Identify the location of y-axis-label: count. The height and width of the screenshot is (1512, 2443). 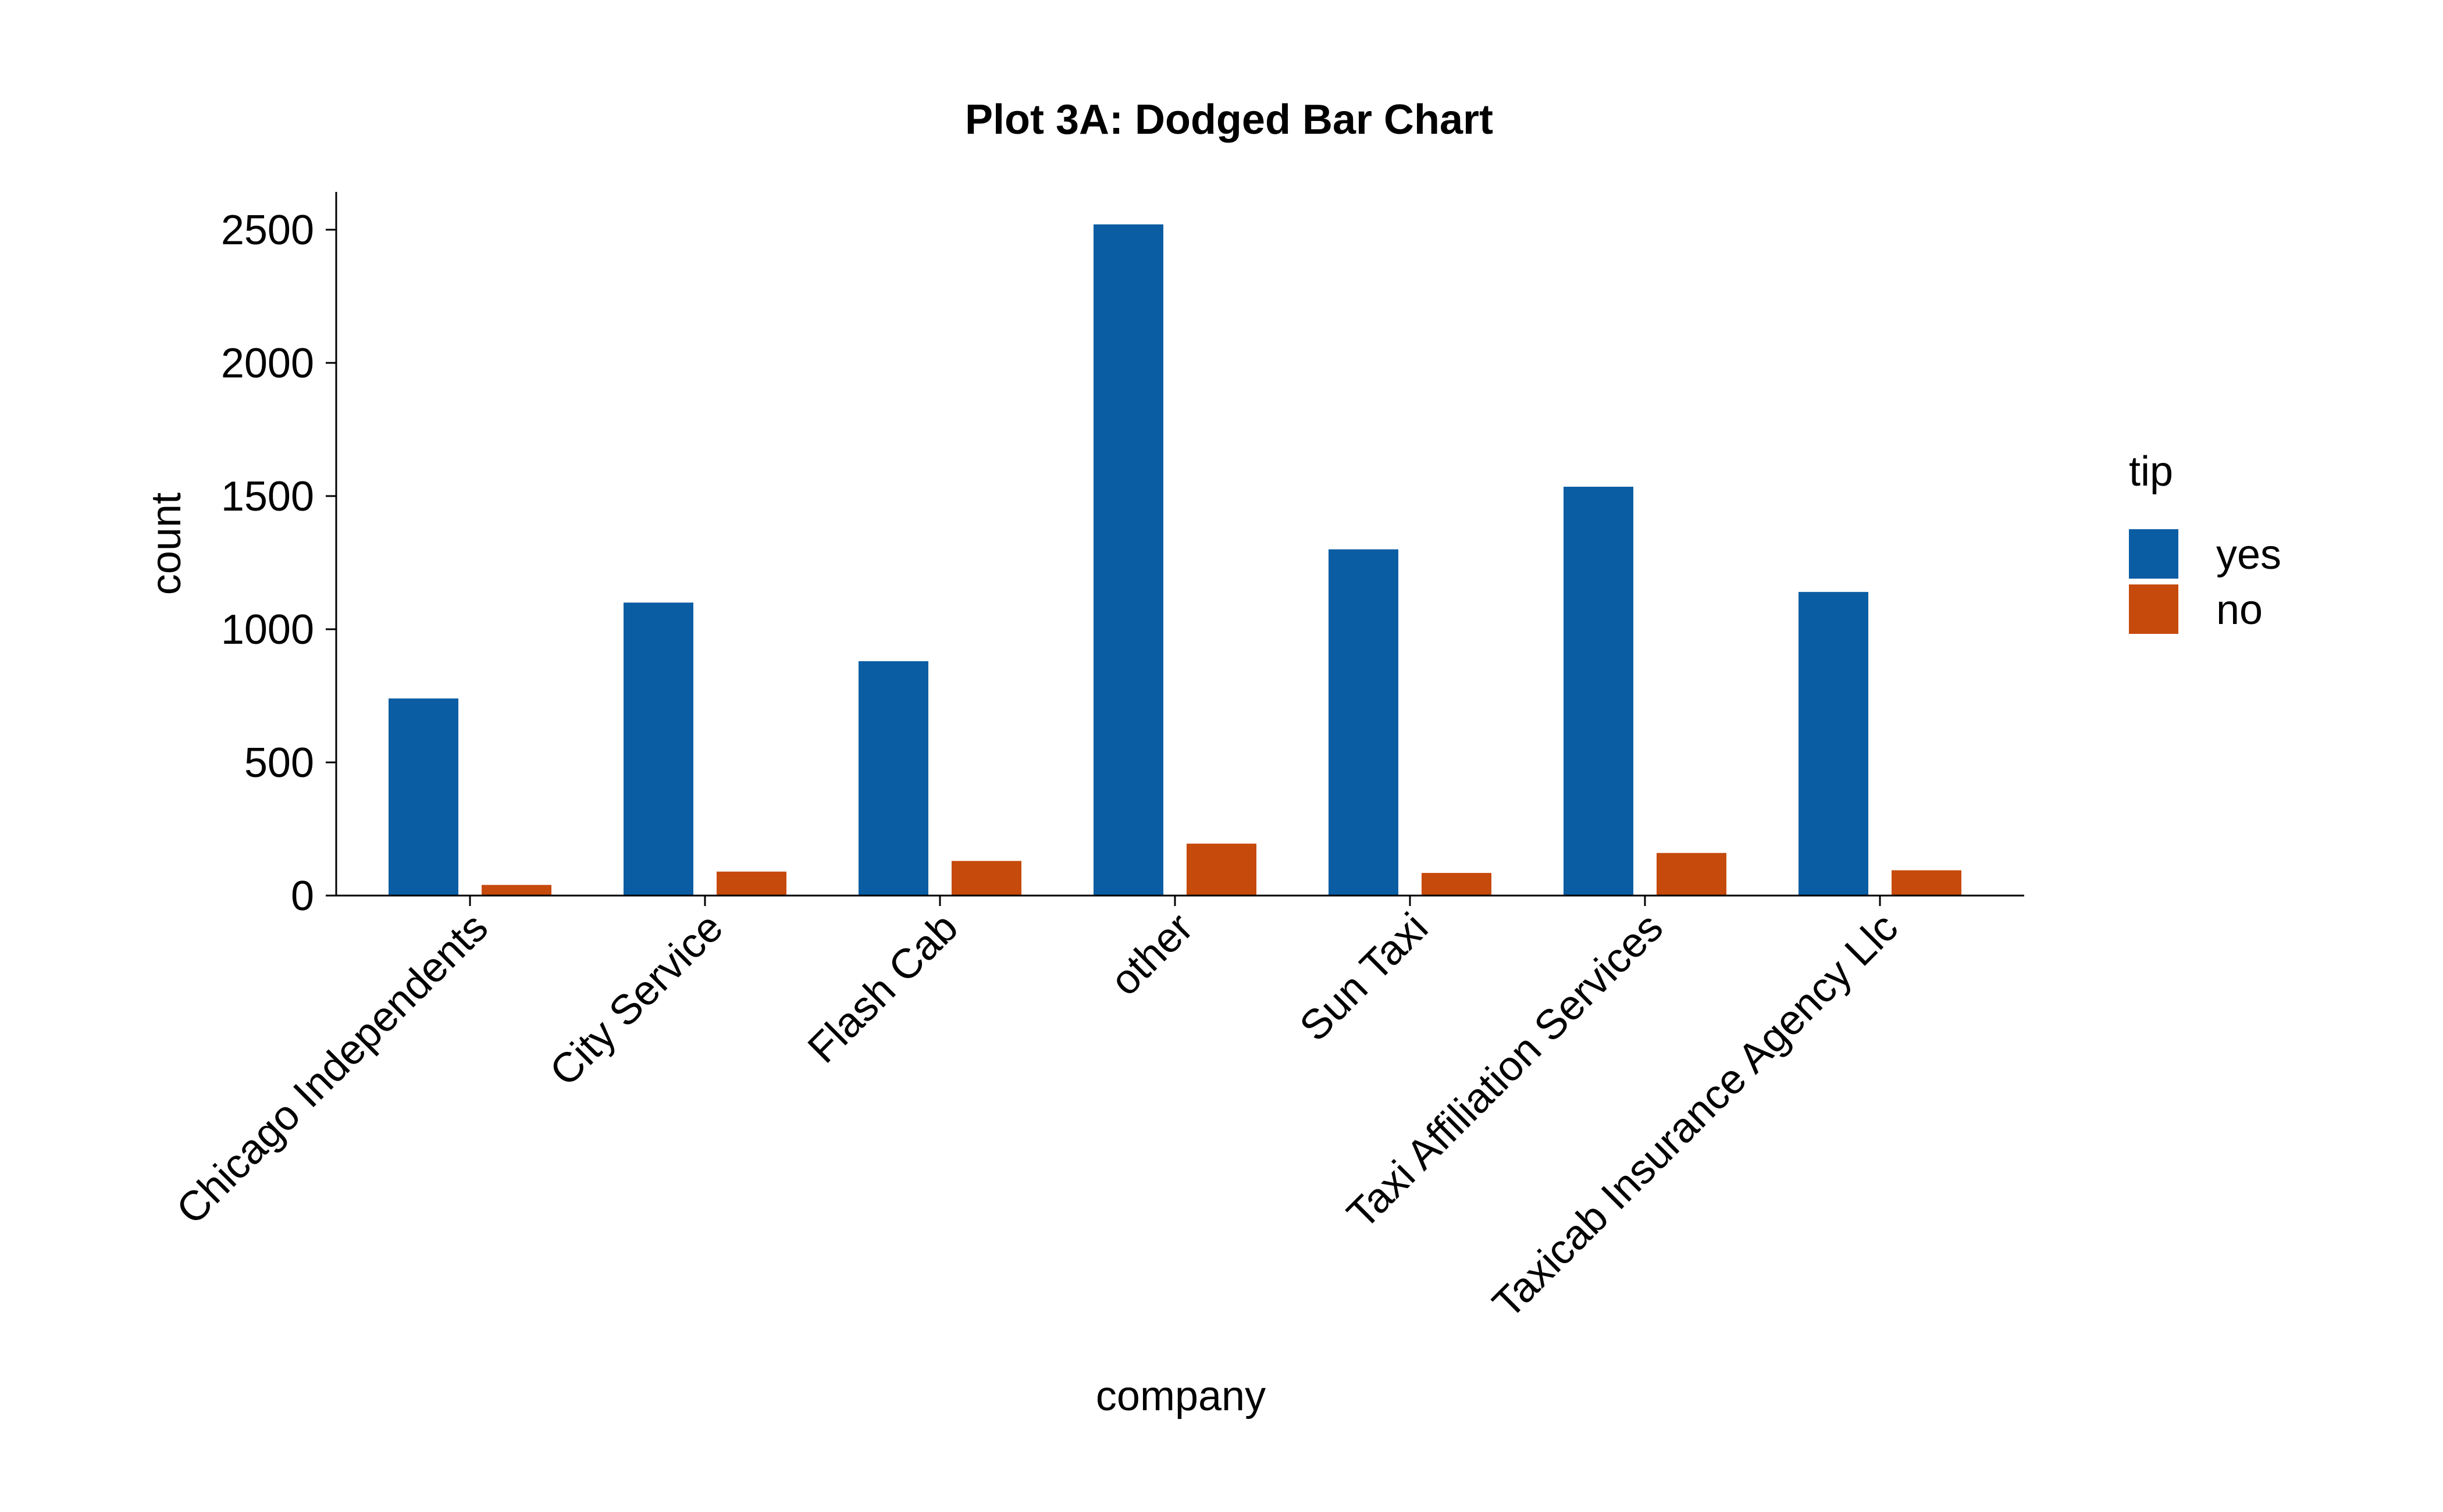
(166, 544).